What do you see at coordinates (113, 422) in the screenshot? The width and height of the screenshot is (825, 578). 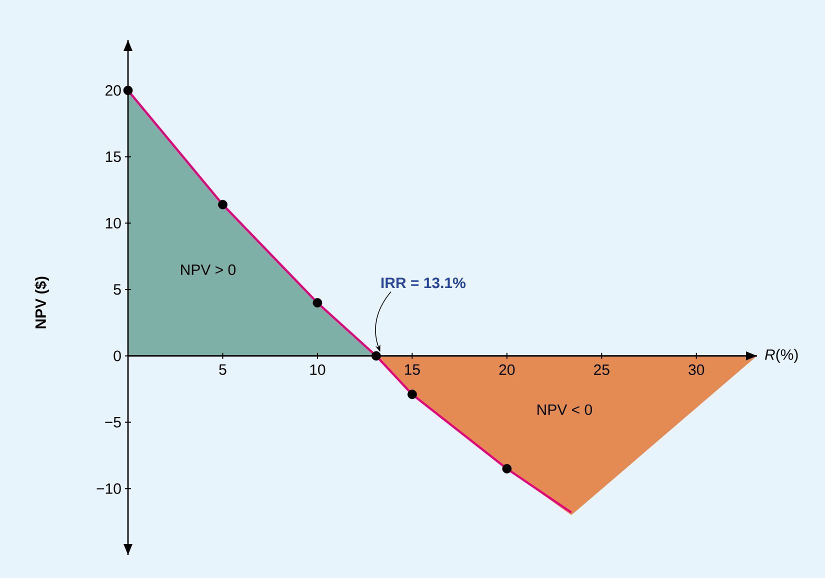 I see `y-tick-label: −5` at bounding box center [113, 422].